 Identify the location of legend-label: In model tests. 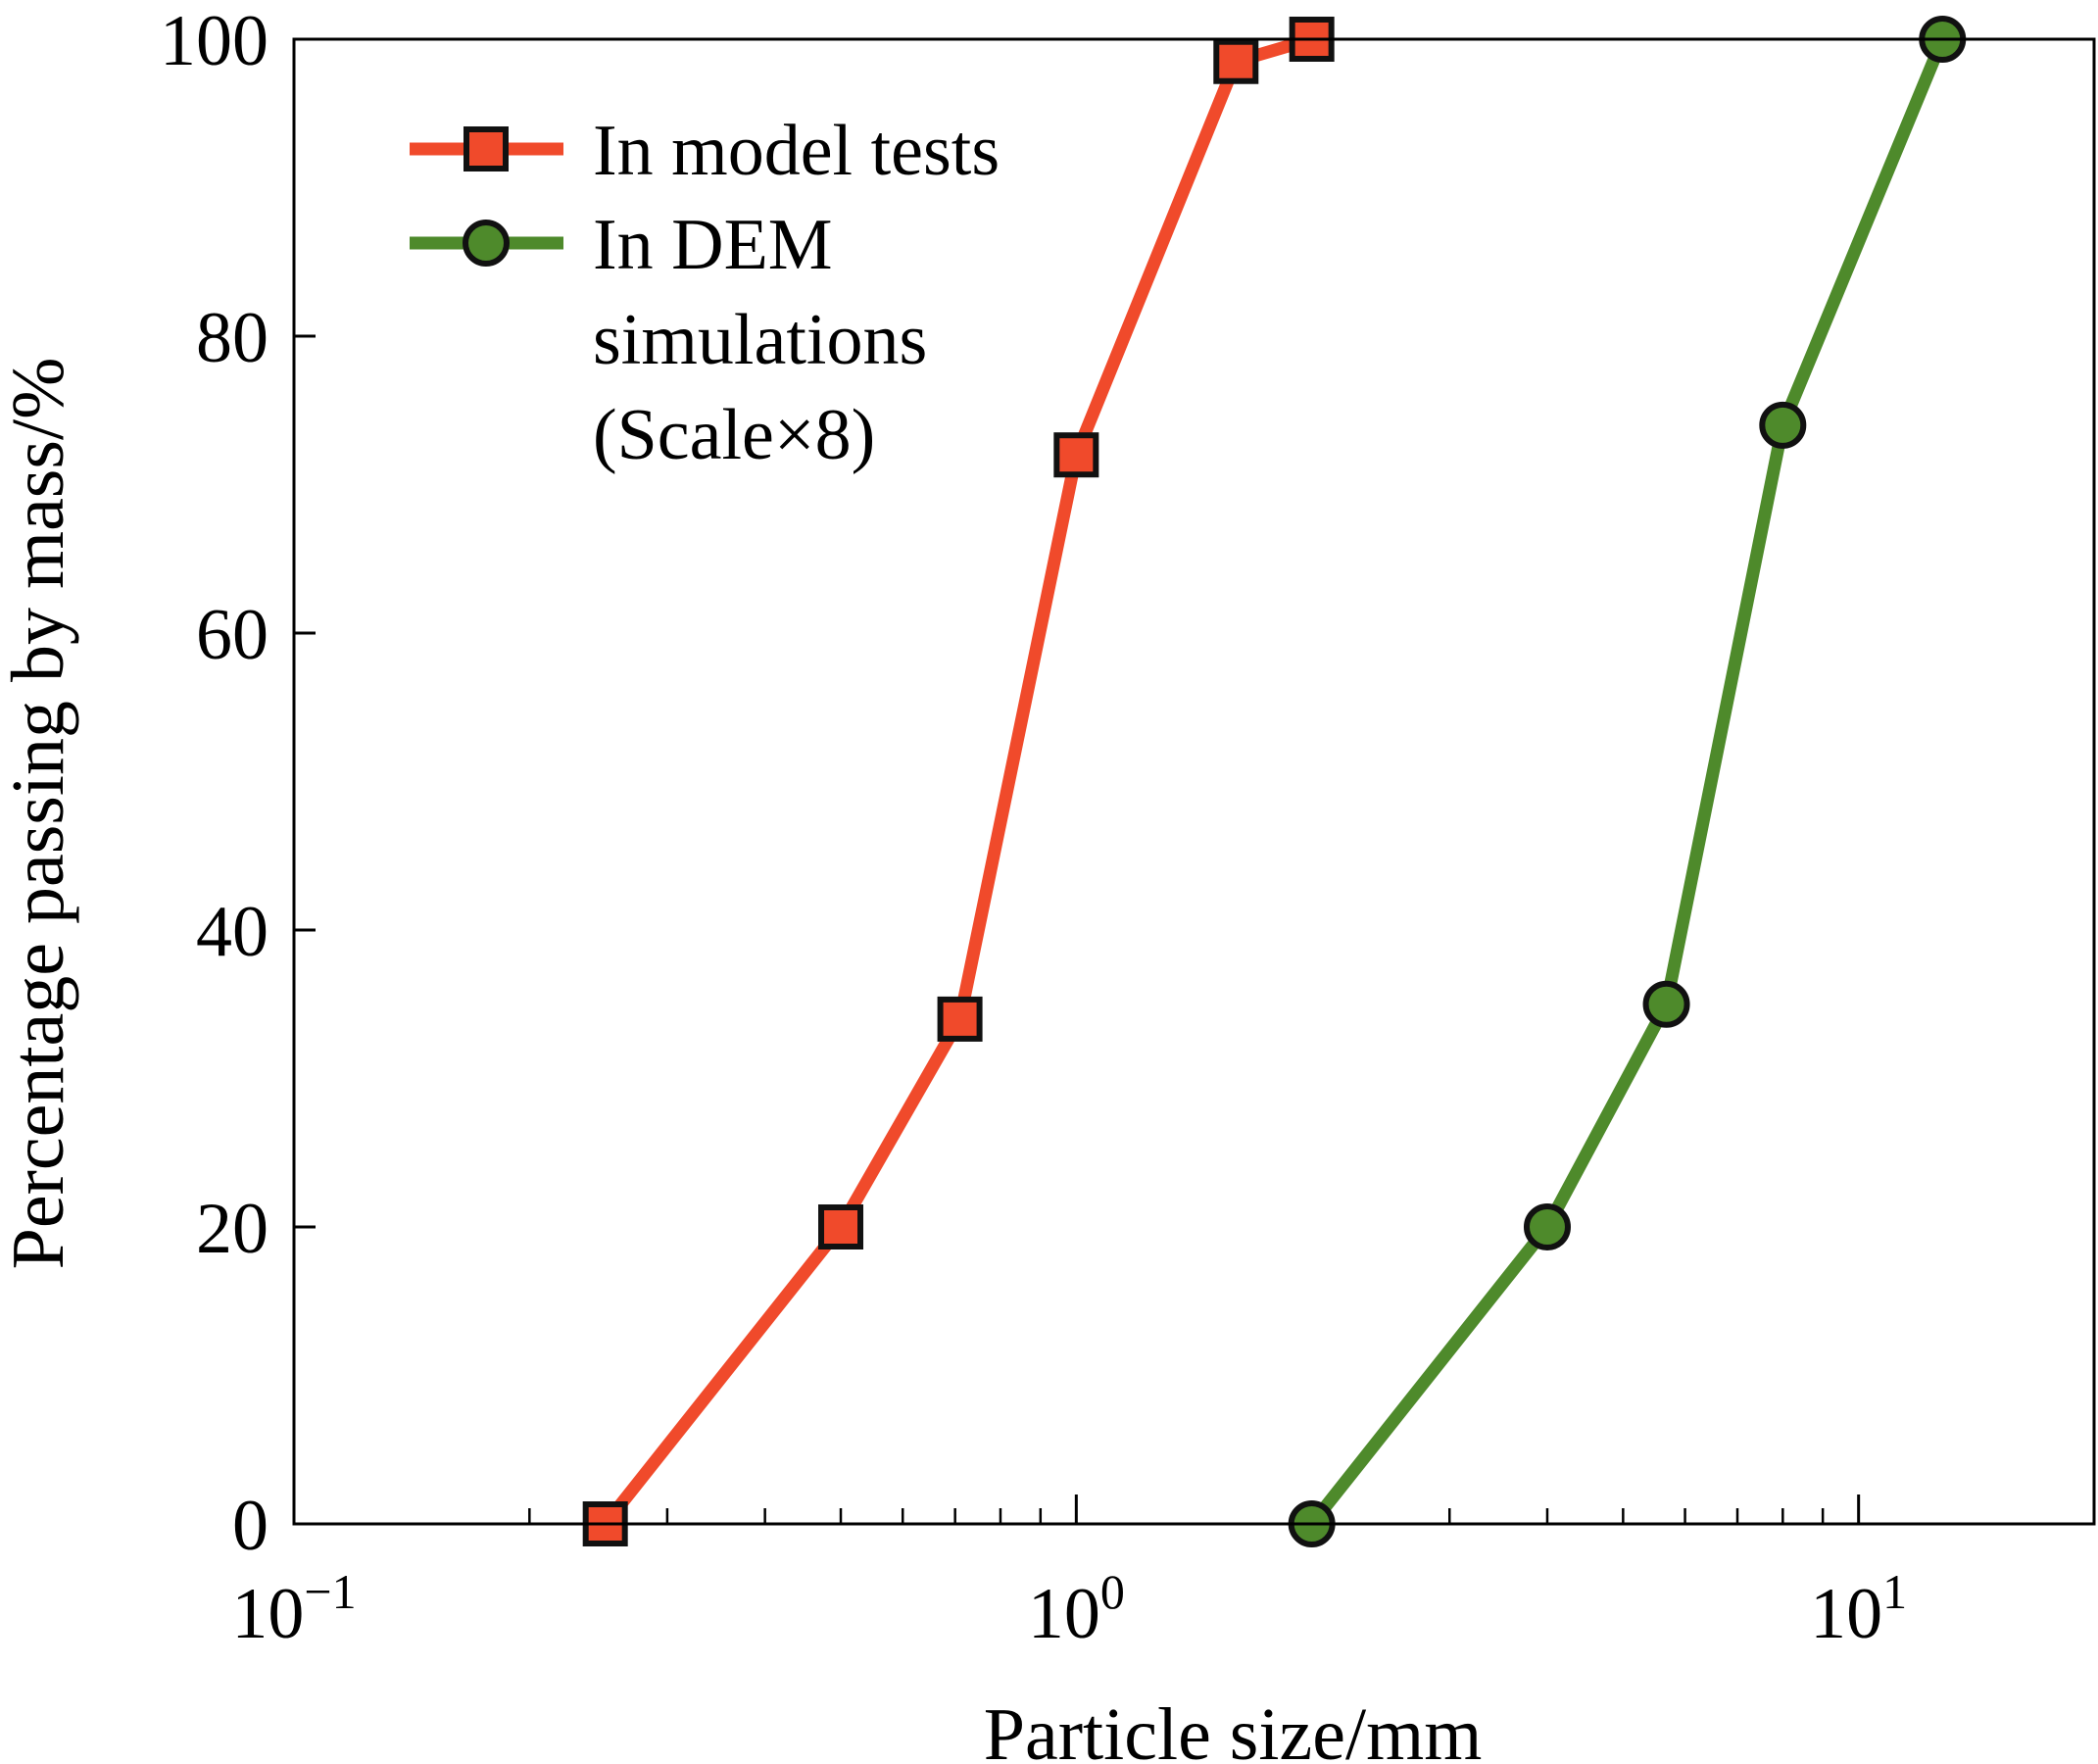
(796, 151).